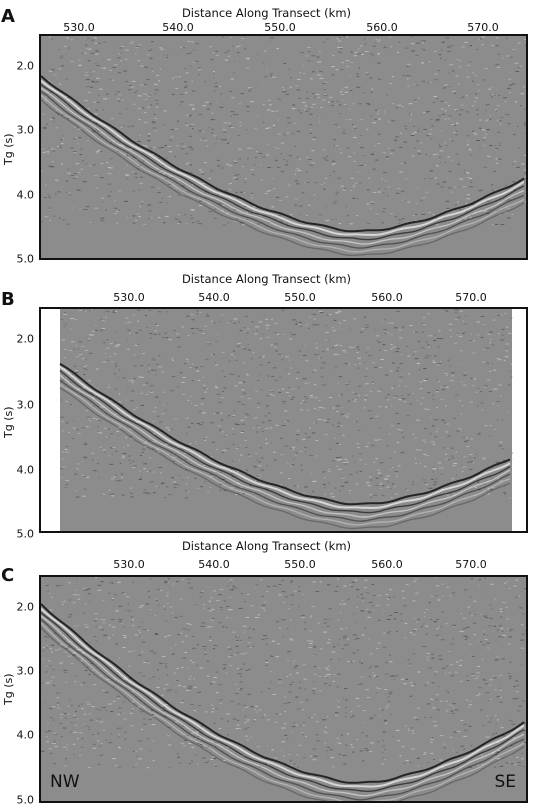 The image size is (533, 807). I want to click on panel-letter: B, so click(8, 300).